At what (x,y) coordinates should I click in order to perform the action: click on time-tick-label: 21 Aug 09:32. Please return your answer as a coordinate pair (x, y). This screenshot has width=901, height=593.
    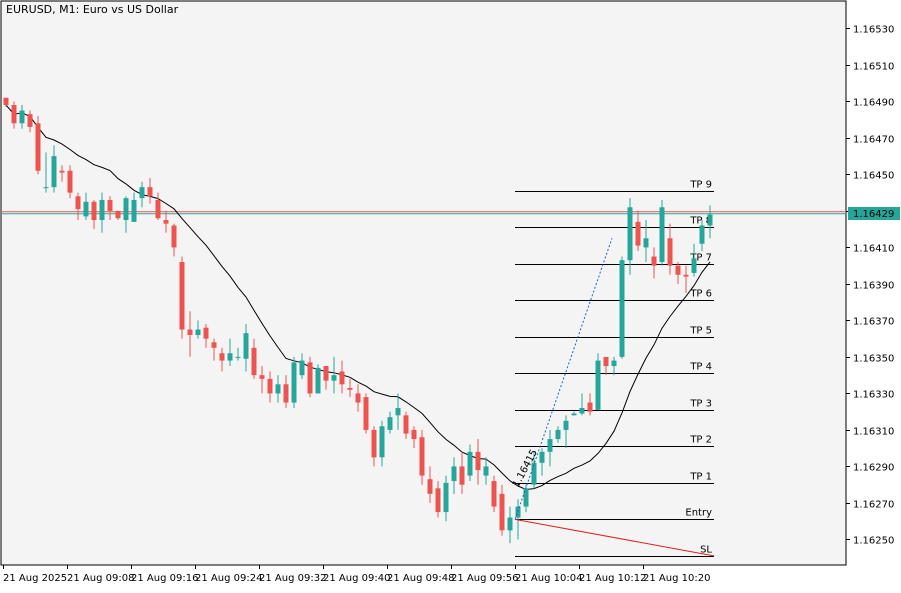
    Looking at the image, I should click on (292, 578).